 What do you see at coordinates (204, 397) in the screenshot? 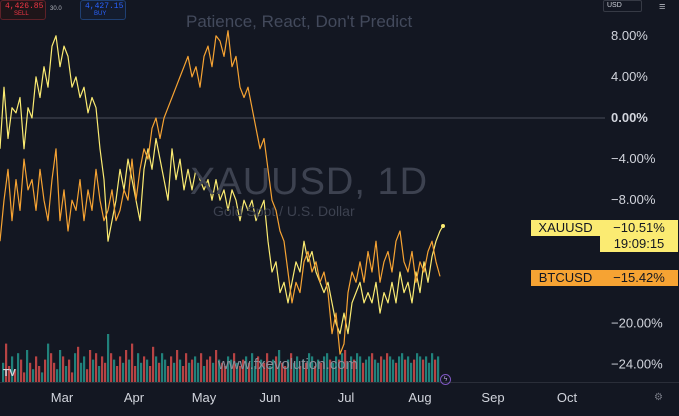
I see `x-tick-label: May` at bounding box center [204, 397].